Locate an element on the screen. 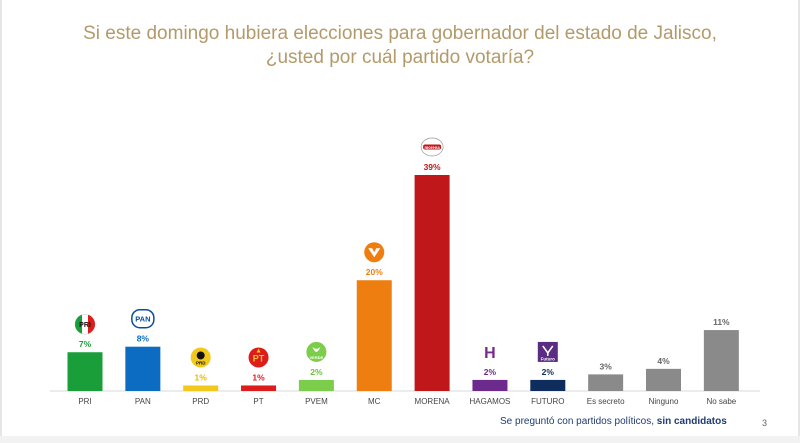  pt-logo-icon: PT is located at coordinates (258, 357).